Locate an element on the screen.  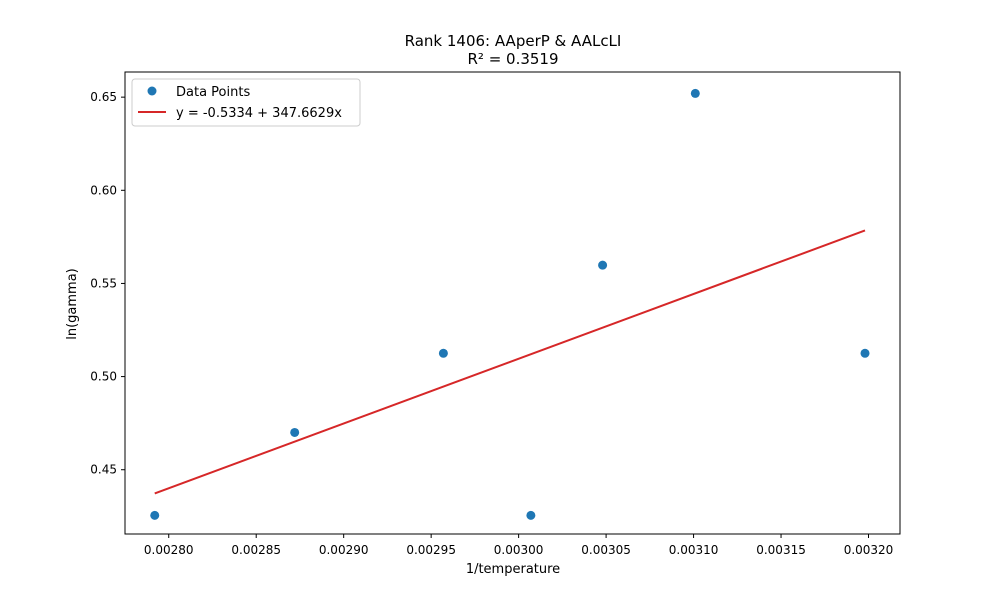
chart-title: Rank 1406: AAperP & AALcLI is located at coordinates (513, 41).